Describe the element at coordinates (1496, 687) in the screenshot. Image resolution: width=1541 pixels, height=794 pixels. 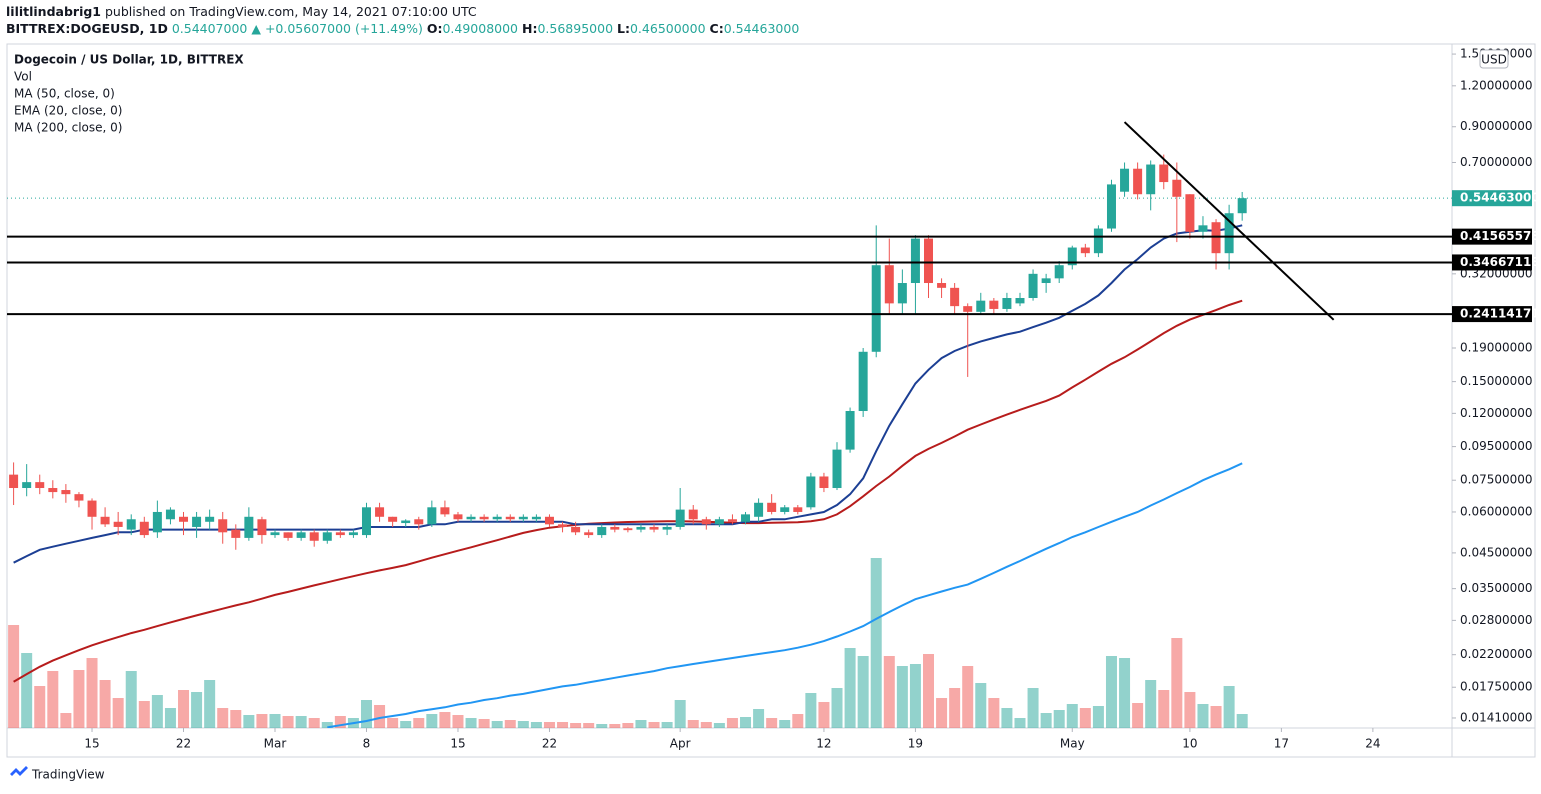
I see `y-tick-label: 0.01750000` at that location.